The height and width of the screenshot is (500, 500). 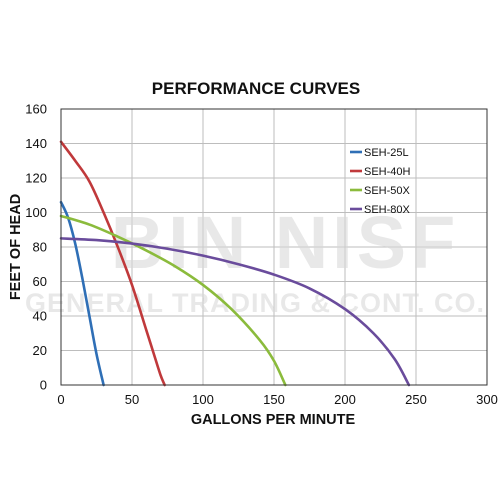 I want to click on chart-title: PERFORMANCE CURVES, so click(x=256, y=88).